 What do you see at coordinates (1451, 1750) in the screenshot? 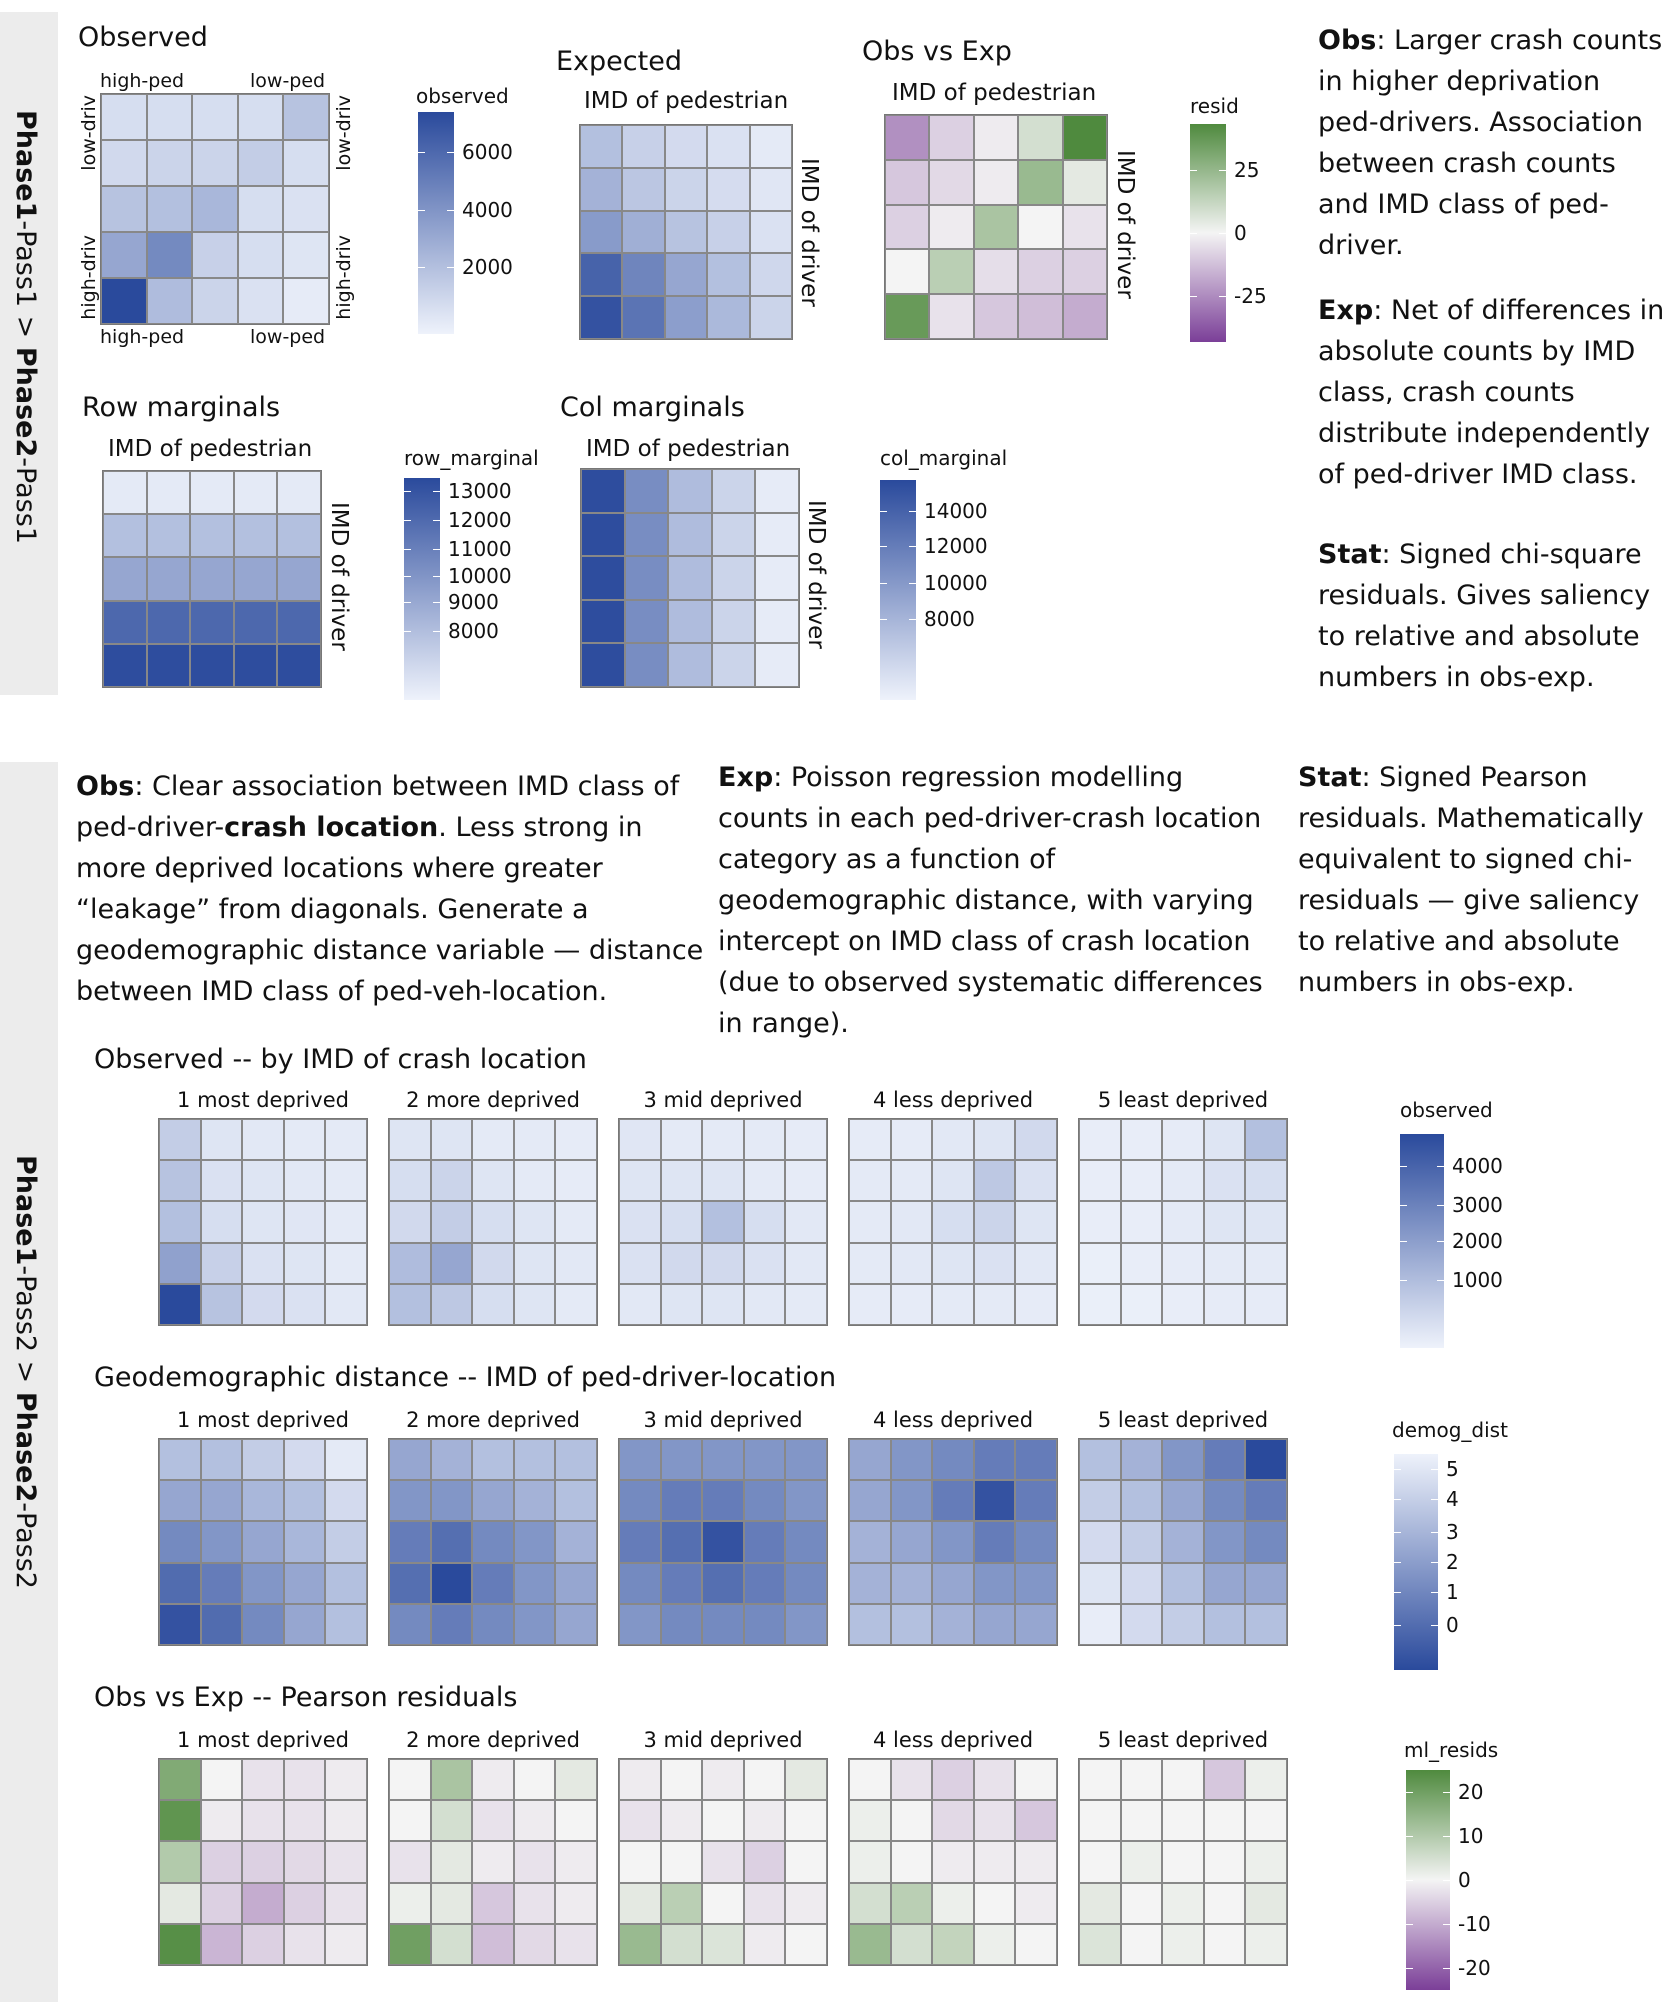
I see `legend-resids-title: ml_resids` at bounding box center [1451, 1750].